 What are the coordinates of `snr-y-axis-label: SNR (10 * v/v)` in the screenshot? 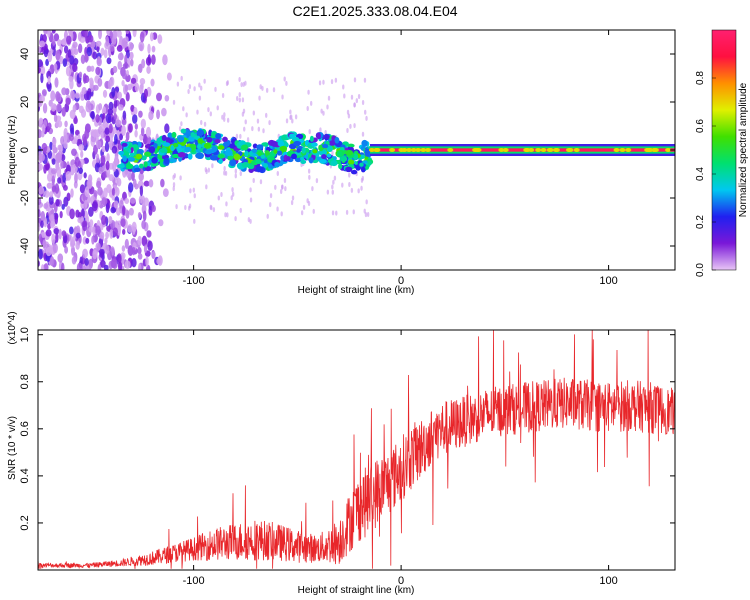 It's located at (12, 448).